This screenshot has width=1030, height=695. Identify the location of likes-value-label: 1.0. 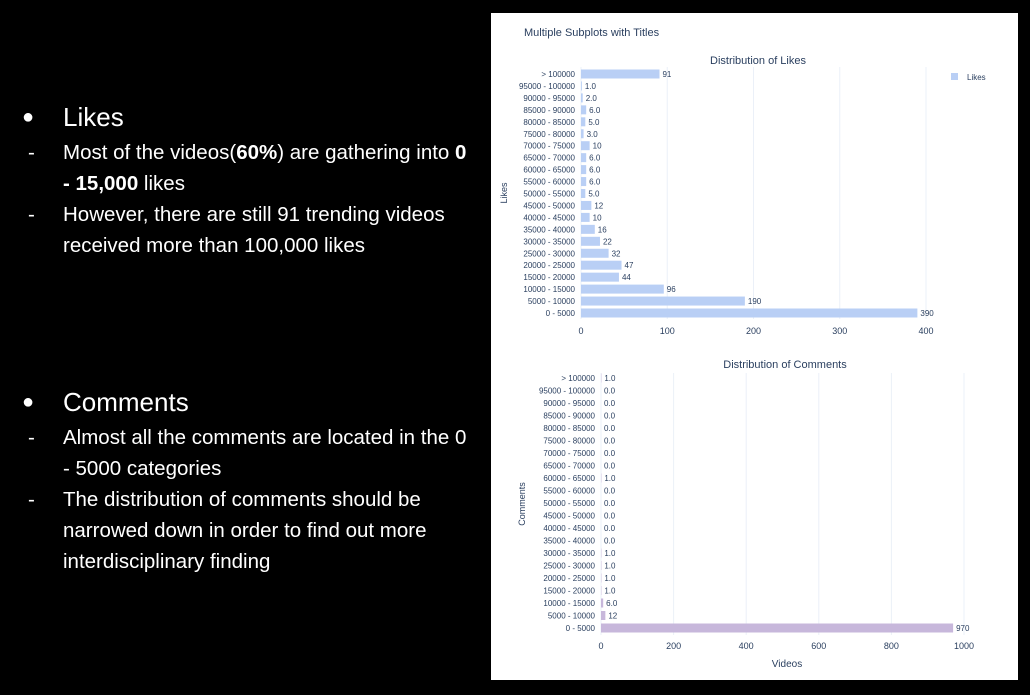
(591, 86).